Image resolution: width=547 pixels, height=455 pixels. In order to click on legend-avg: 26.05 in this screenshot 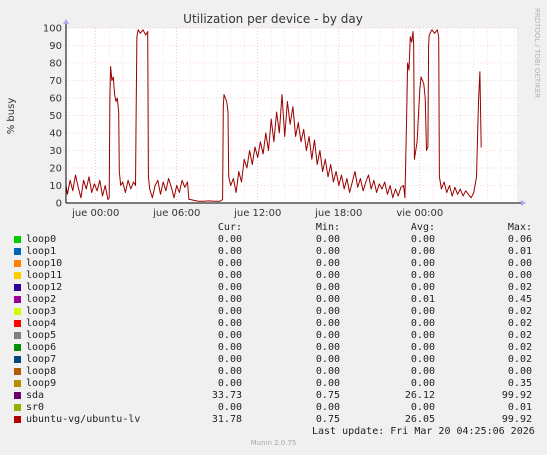, I will do `click(419, 419)`.